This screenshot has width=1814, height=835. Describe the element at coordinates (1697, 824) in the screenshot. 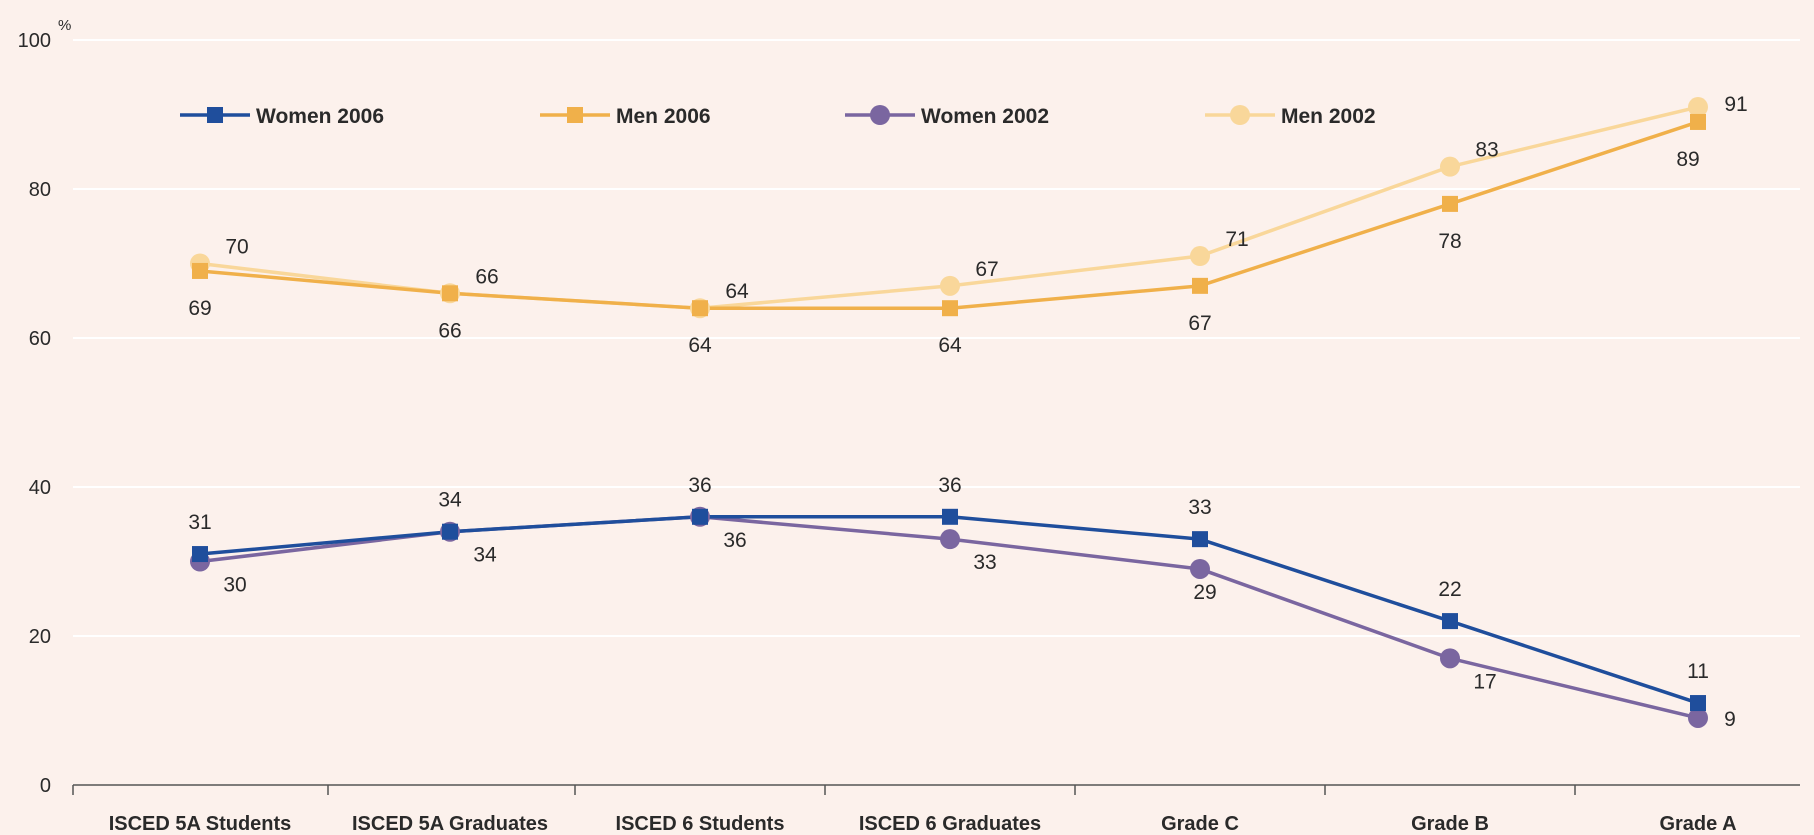

I see `x-tick-label: Grade A` at that location.